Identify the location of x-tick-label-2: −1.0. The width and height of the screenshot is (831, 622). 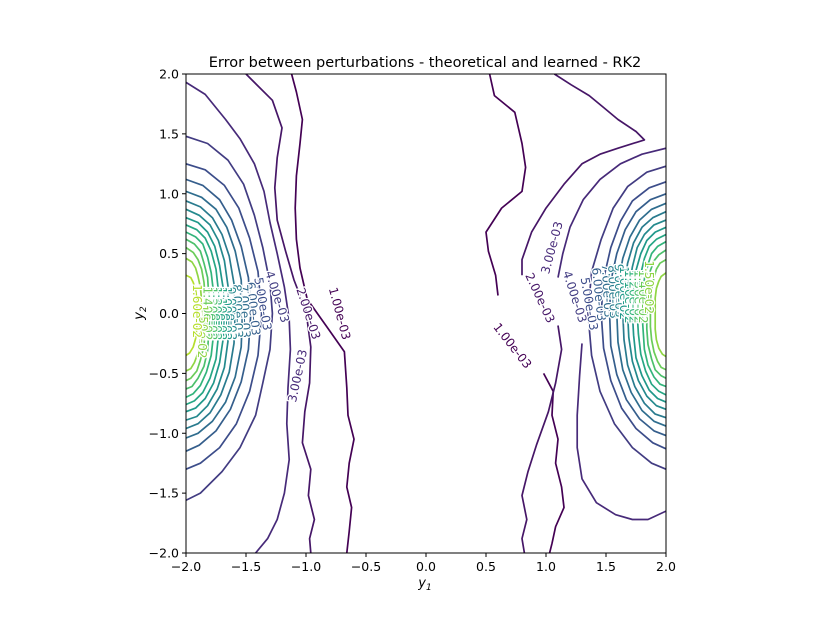
(306, 566).